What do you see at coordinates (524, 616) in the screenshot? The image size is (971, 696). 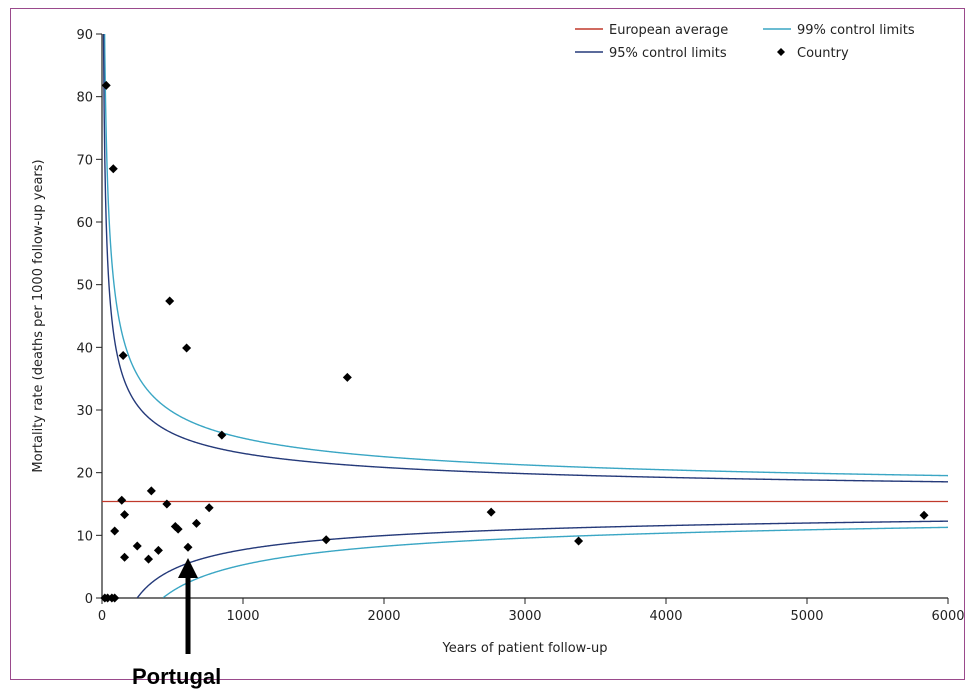 I see `x-tick-label: 3000` at bounding box center [524, 616].